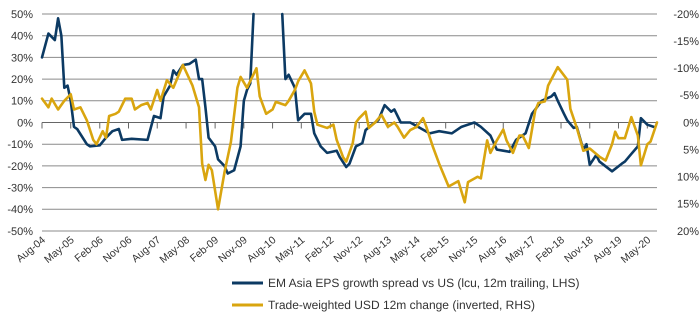  I want to click on y-tick-label: 20%, so click(22, 80).